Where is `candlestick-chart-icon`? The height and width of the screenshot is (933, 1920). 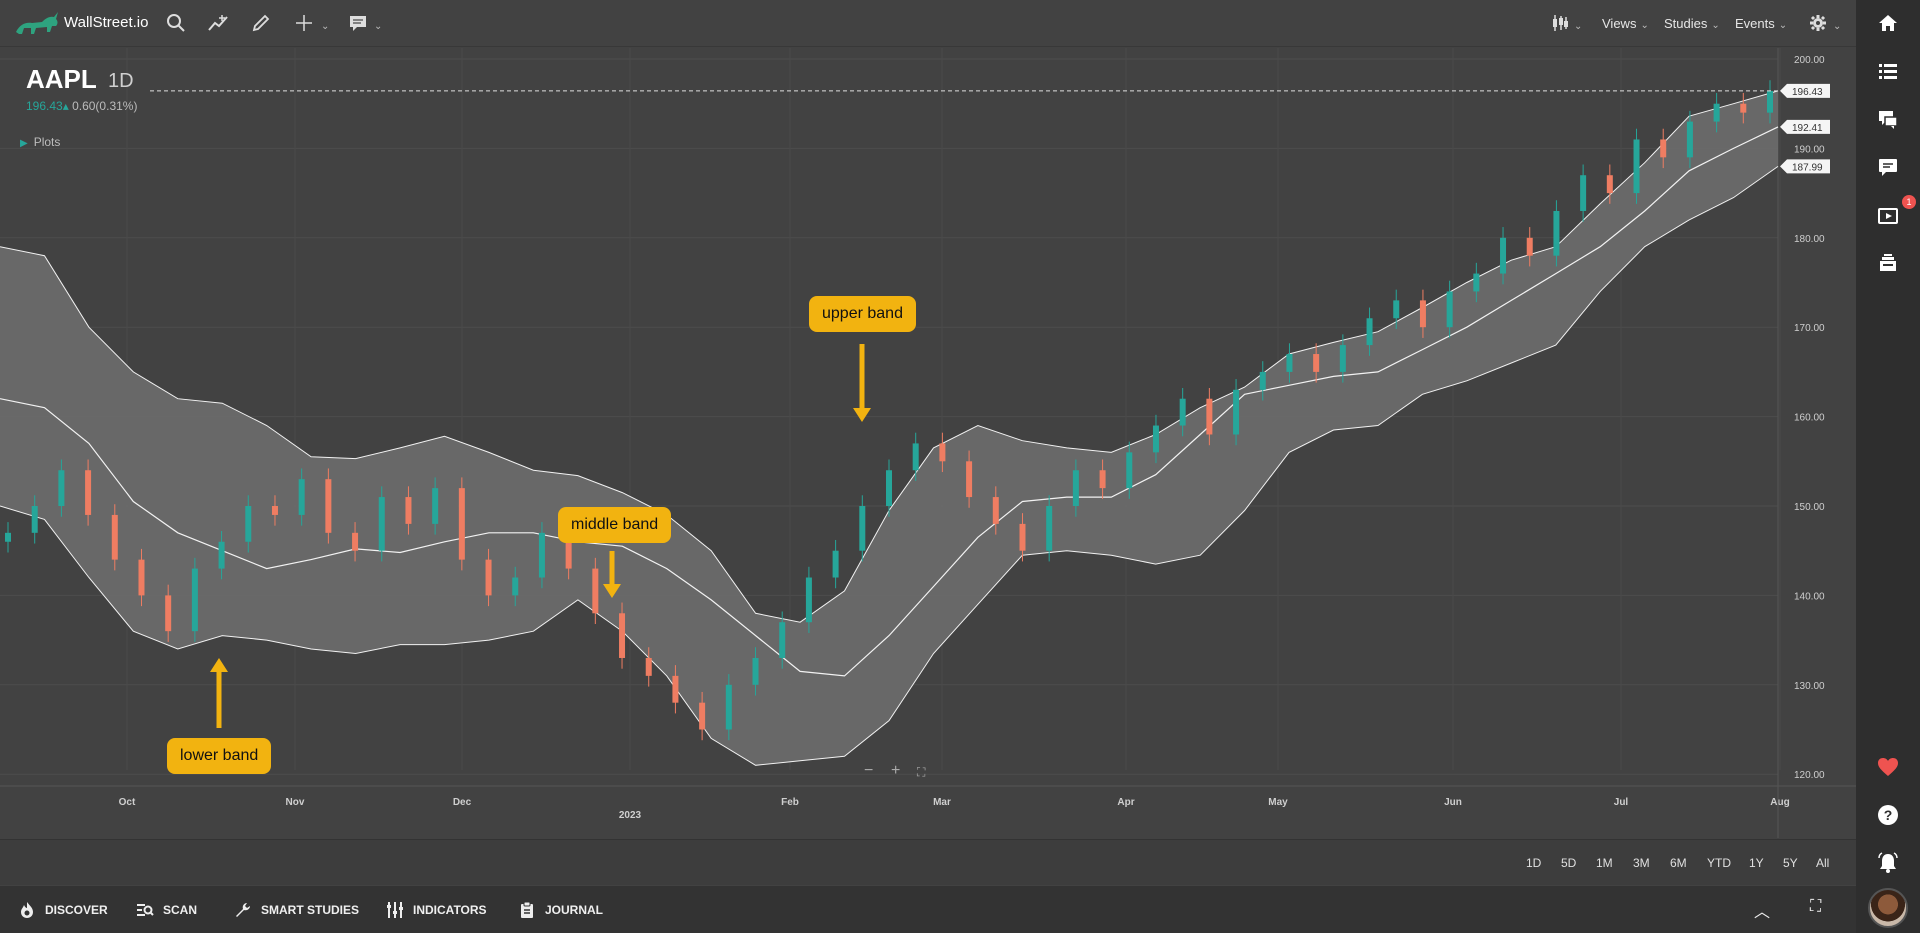 candlestick-chart-icon is located at coordinates (1560, 23).